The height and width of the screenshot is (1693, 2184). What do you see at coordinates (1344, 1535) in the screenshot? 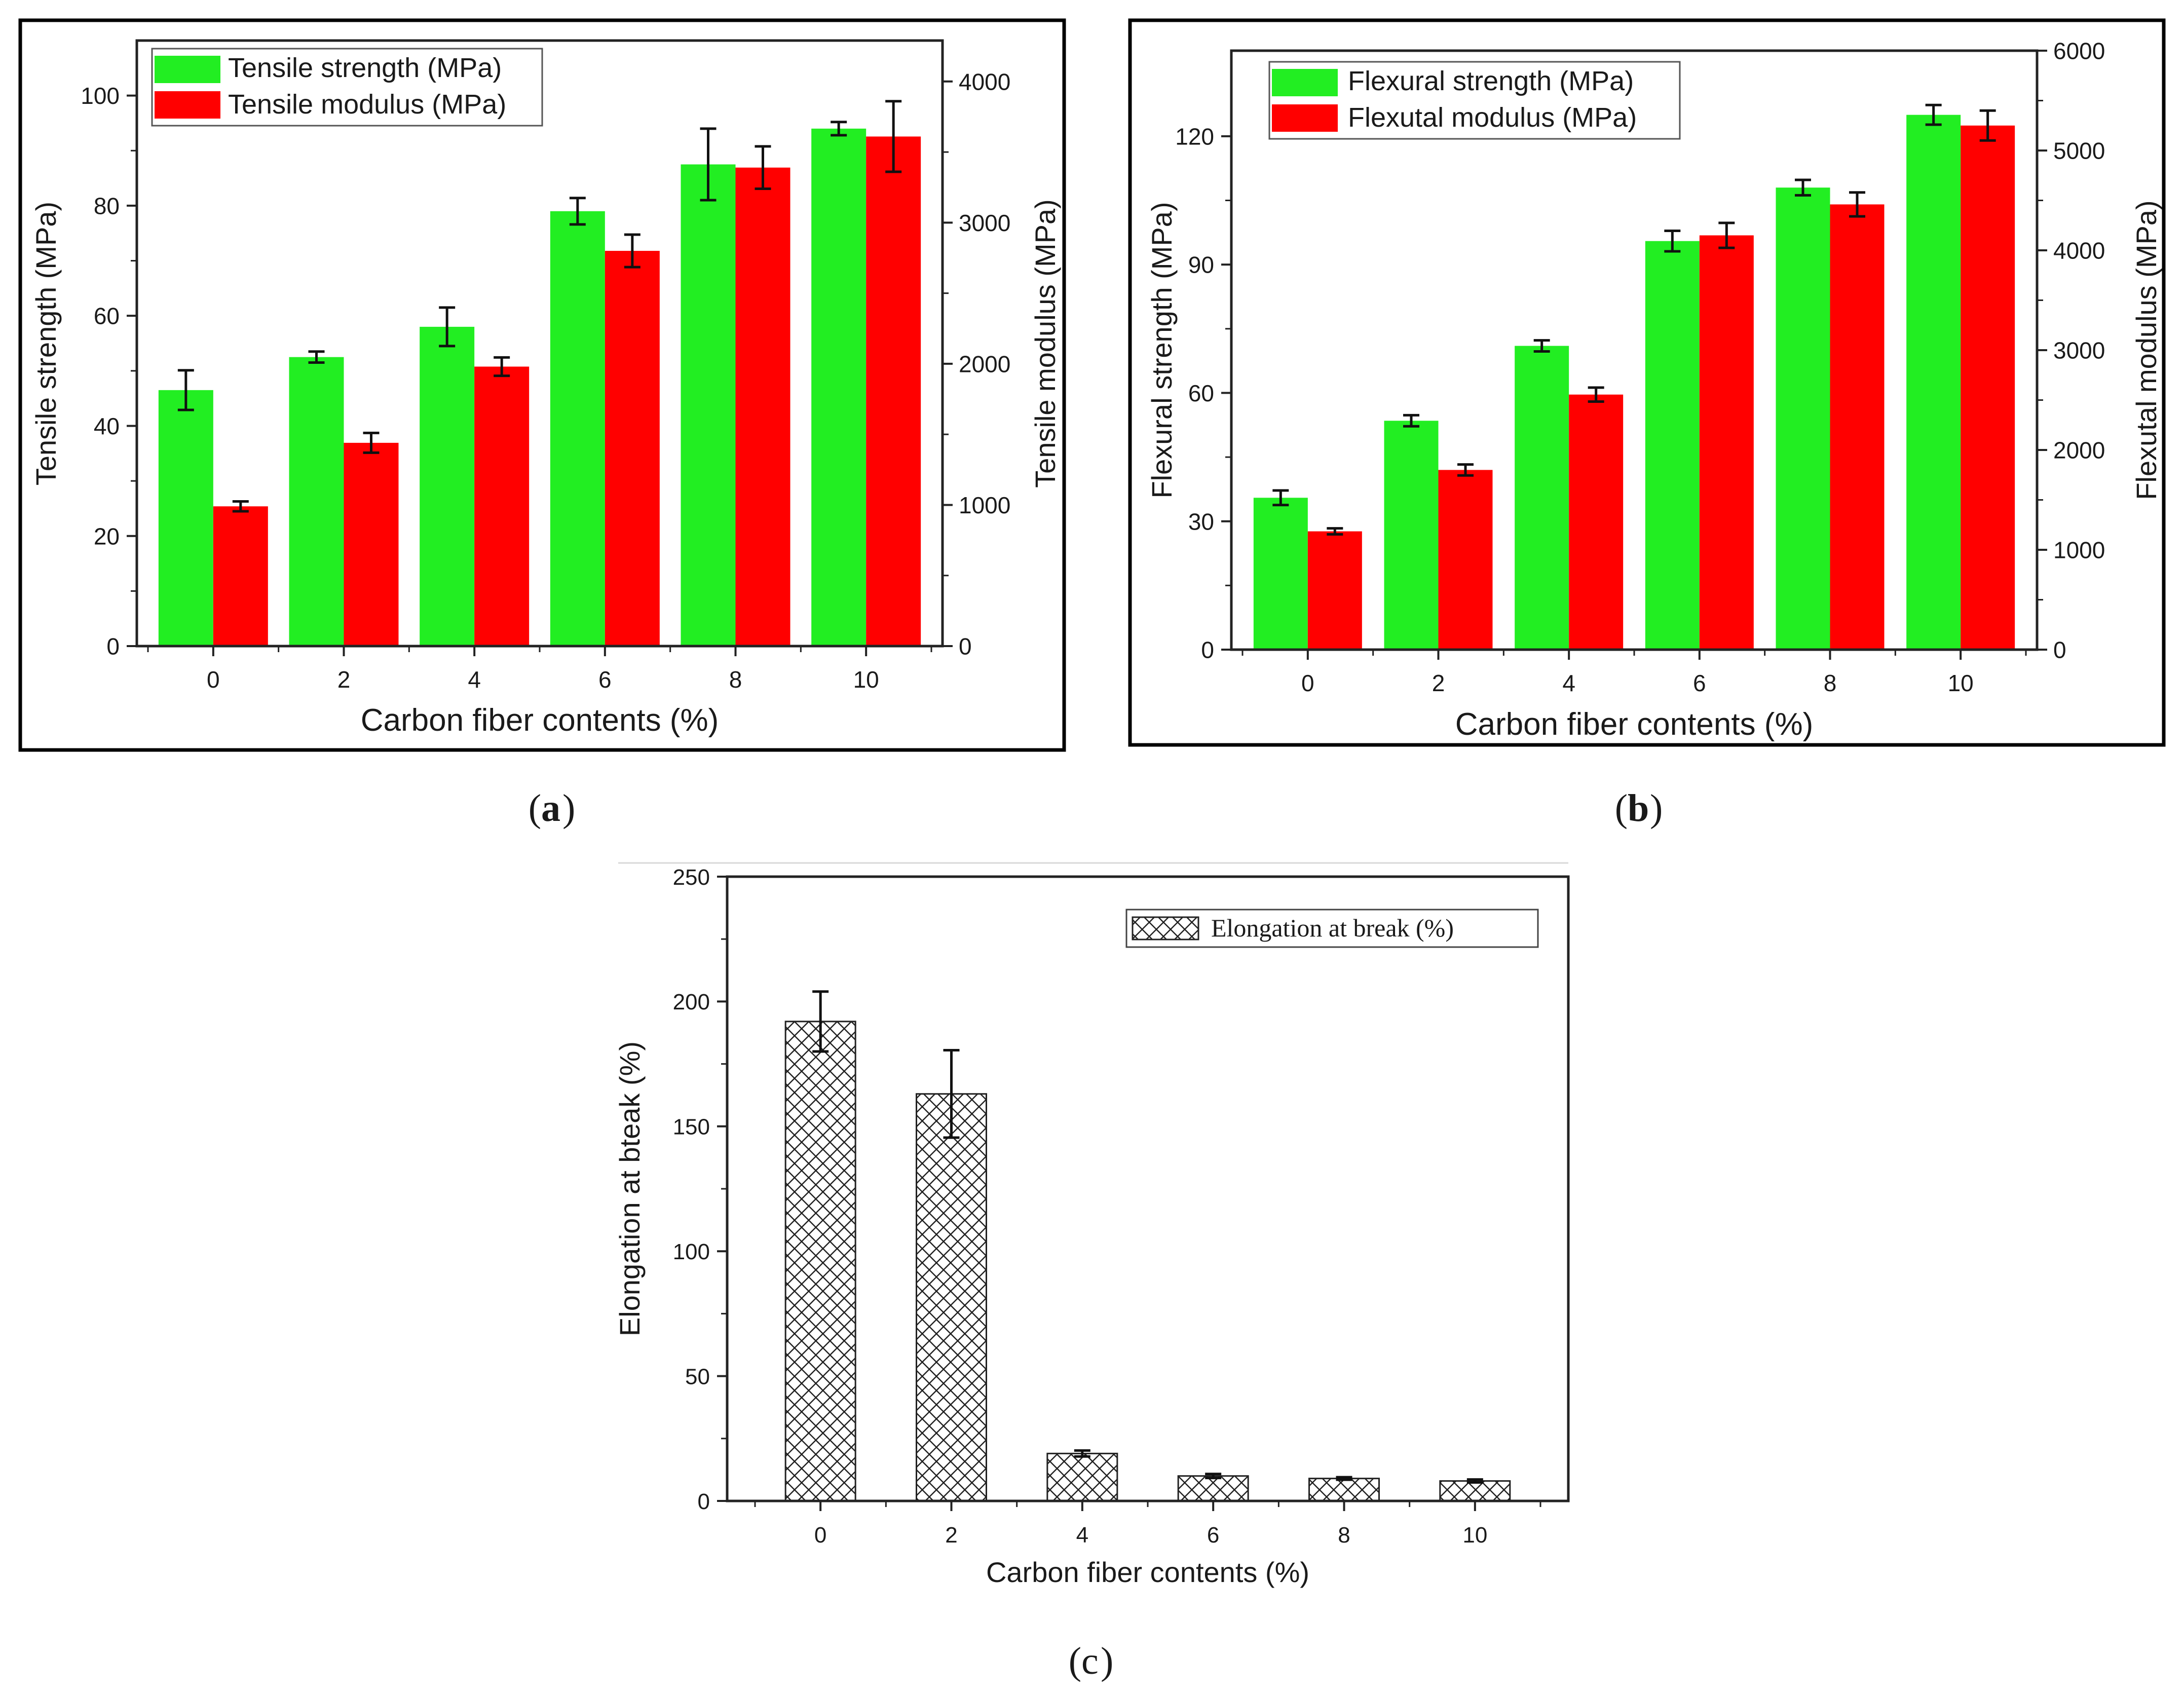
I see `x-tick-label-c-8: 8` at bounding box center [1344, 1535].